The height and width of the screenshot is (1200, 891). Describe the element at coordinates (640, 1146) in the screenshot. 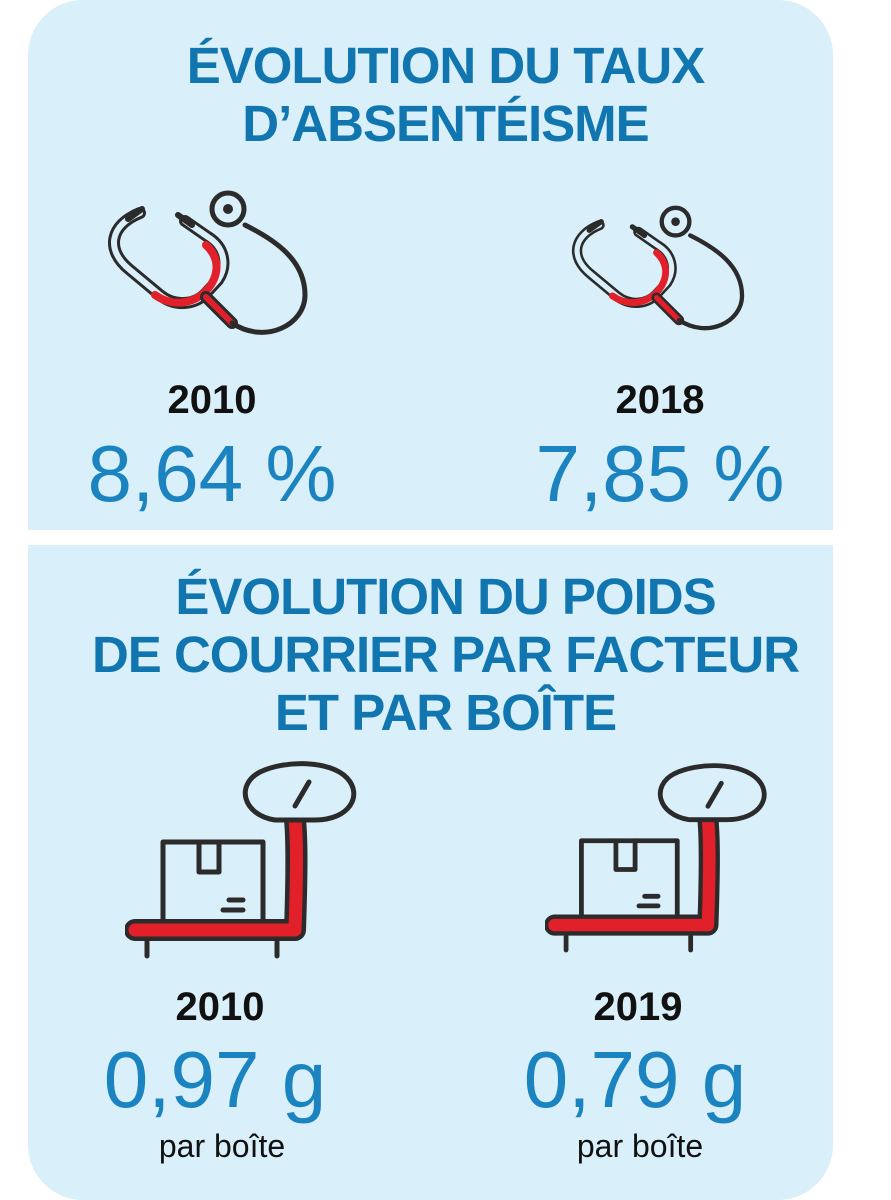

I see `mail-weight-unit-2: par boîte` at that location.